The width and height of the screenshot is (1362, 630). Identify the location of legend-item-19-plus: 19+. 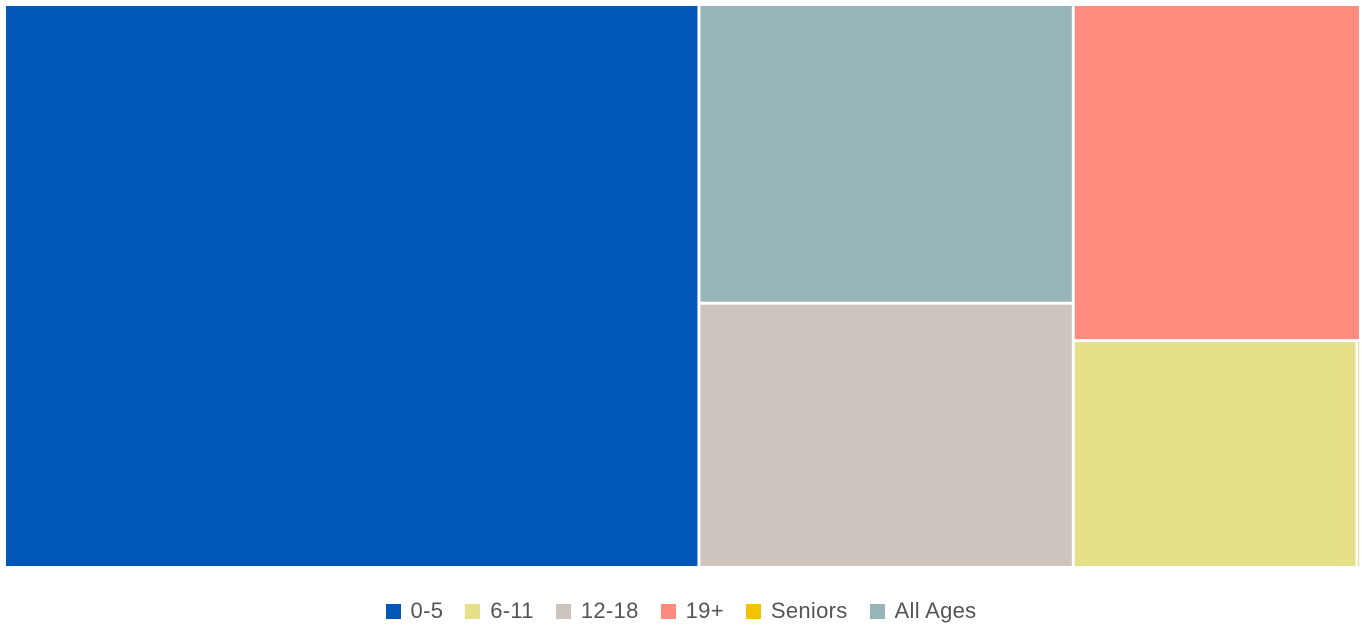
(692, 611).